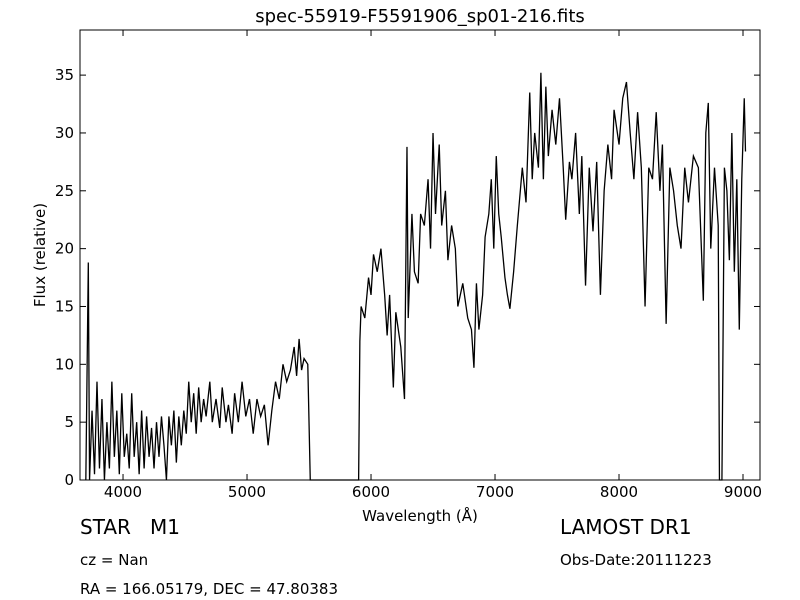 The width and height of the screenshot is (800, 600). I want to click on x-tick-label: 8000, so click(619, 492).